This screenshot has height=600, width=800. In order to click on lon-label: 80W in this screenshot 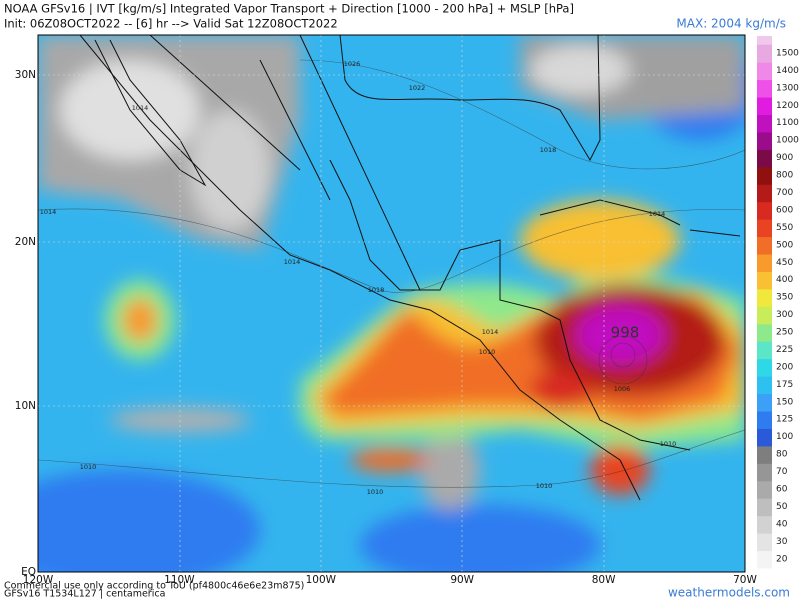, I will do `click(604, 580)`.